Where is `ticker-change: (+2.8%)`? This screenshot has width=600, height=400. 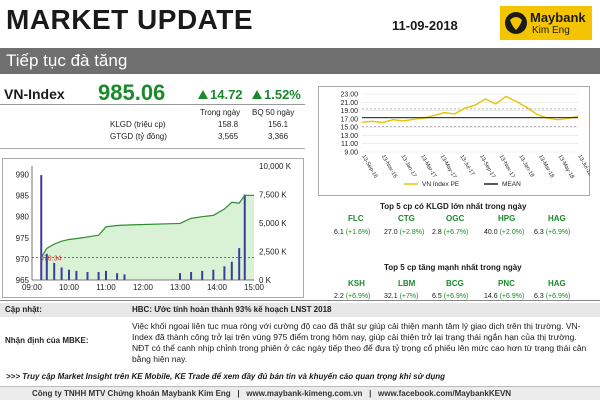
ticker-change: (+2.8%) is located at coordinates (412, 232).